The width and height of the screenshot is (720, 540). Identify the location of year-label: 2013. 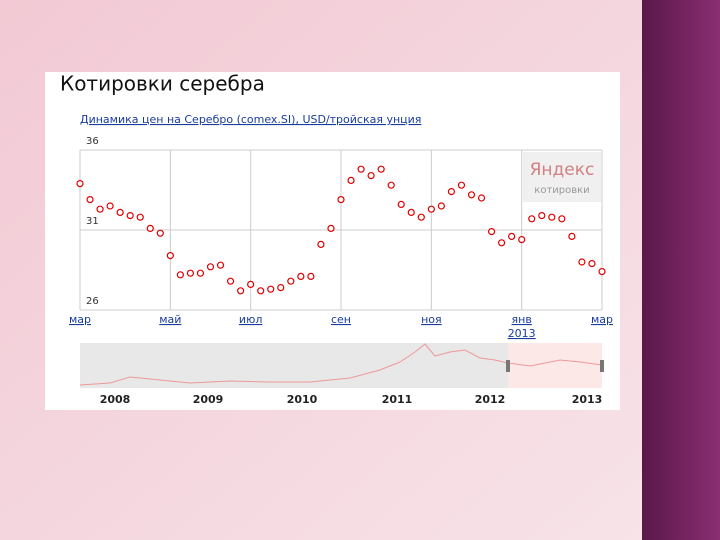
(522, 333).